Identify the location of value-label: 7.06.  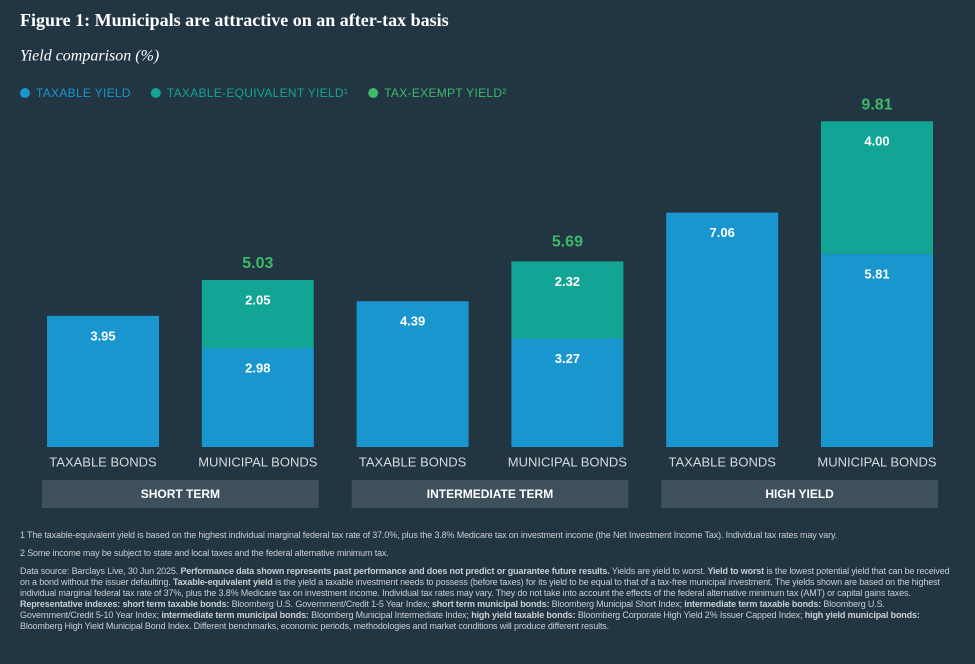
(722, 232).